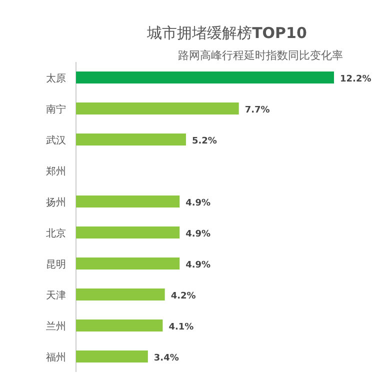 The image size is (381, 381). What do you see at coordinates (56, 234) in the screenshot?
I see `y-tick-label: 北京` at bounding box center [56, 234].